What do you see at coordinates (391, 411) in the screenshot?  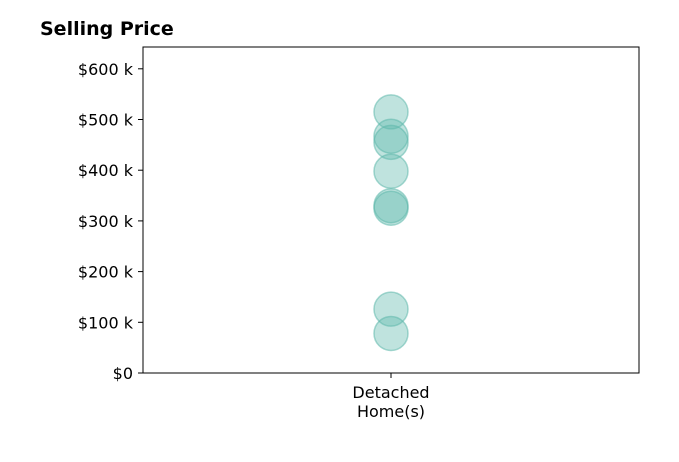 I see `x-category-label: Home(s)` at bounding box center [391, 411].